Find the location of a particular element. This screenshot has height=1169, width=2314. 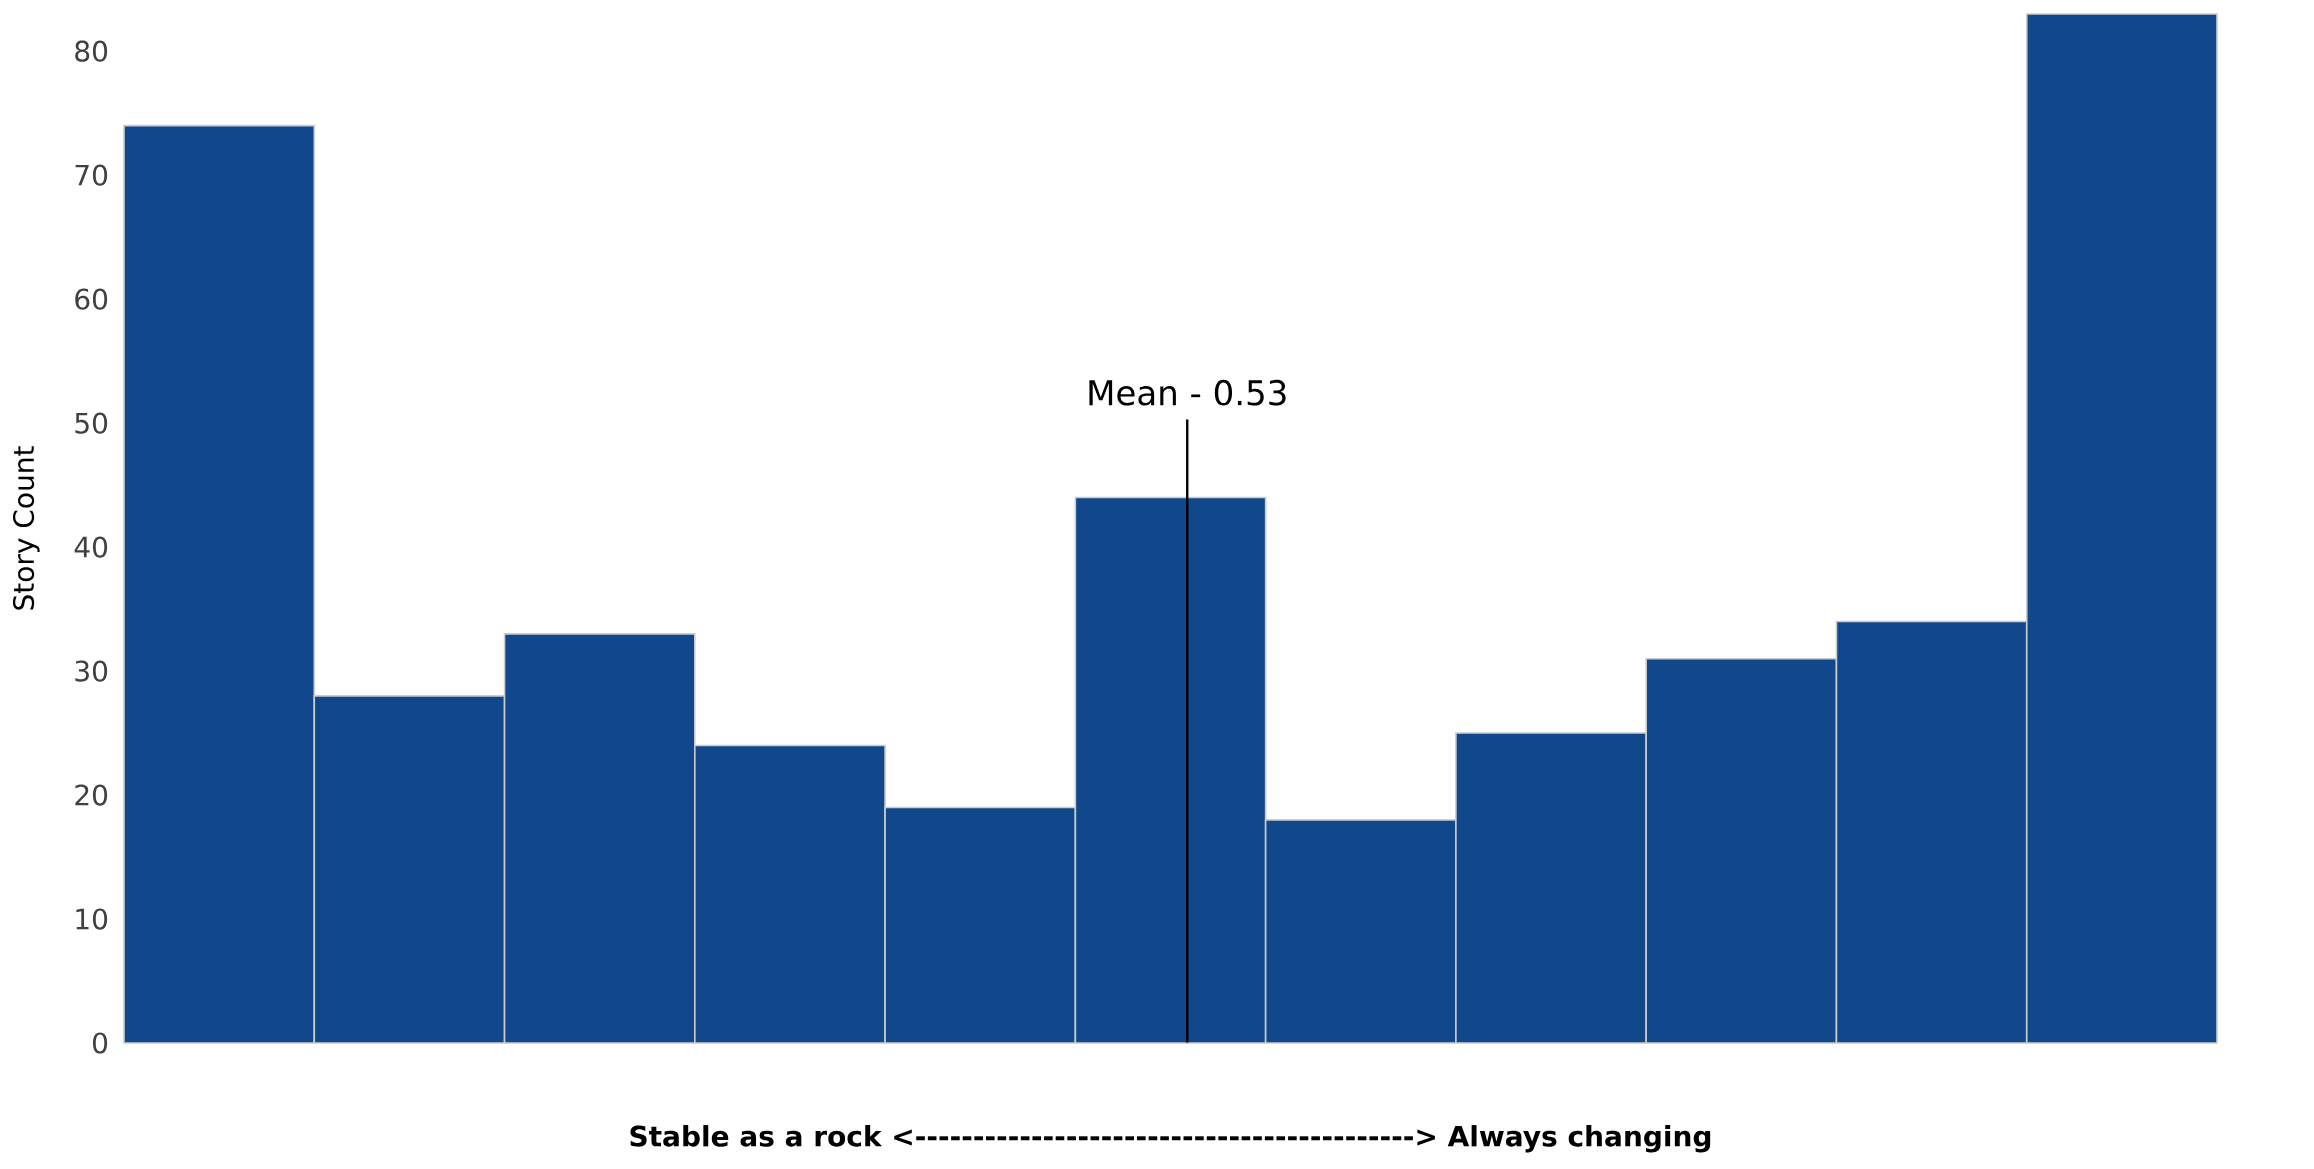

y-axis-title: Story Count is located at coordinates (26, 528).